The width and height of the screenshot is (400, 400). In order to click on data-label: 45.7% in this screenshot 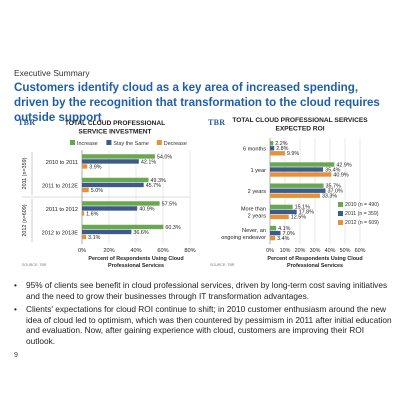, I will do `click(153, 186)`.